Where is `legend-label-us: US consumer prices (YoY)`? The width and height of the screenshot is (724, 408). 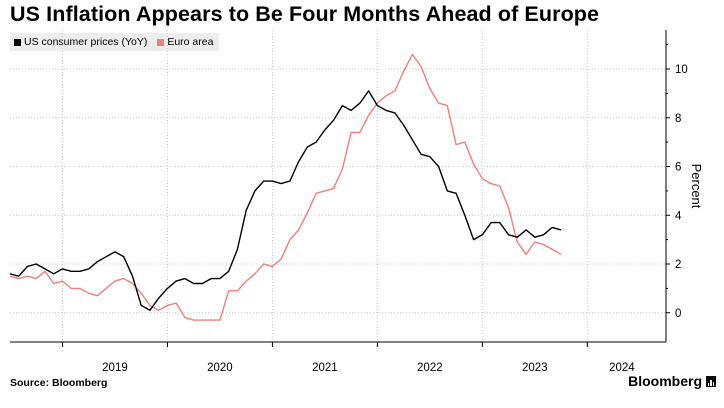 legend-label-us: US consumer prices (YoY) is located at coordinates (86, 42).